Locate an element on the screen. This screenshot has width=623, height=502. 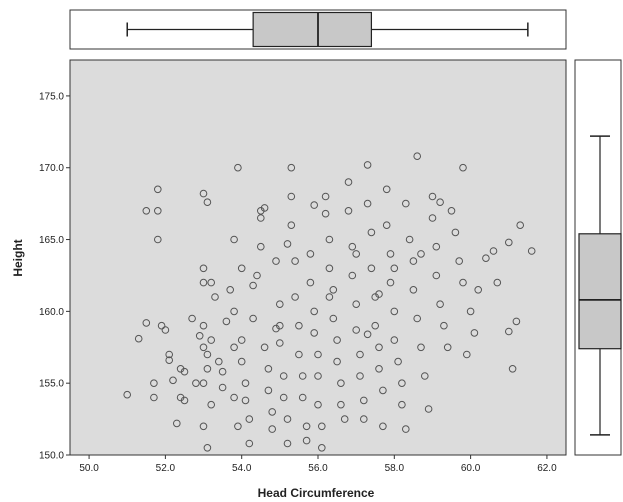
x-boxplot-panel is located at coordinates (318, 29).